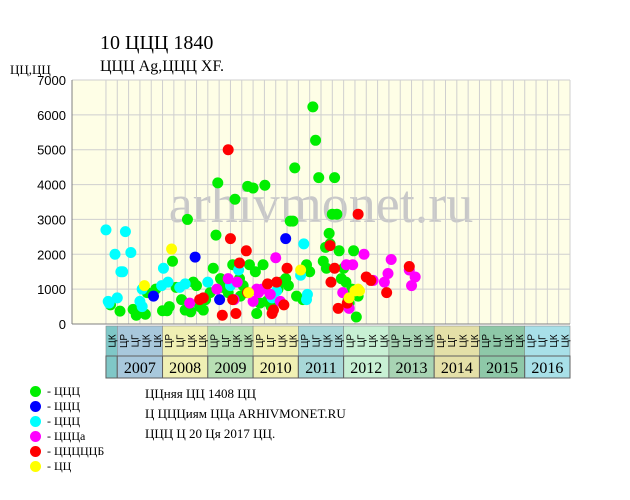 The image size is (630, 500). What do you see at coordinates (111, 367) in the screenshot?
I see `year-band` at bounding box center [111, 367].